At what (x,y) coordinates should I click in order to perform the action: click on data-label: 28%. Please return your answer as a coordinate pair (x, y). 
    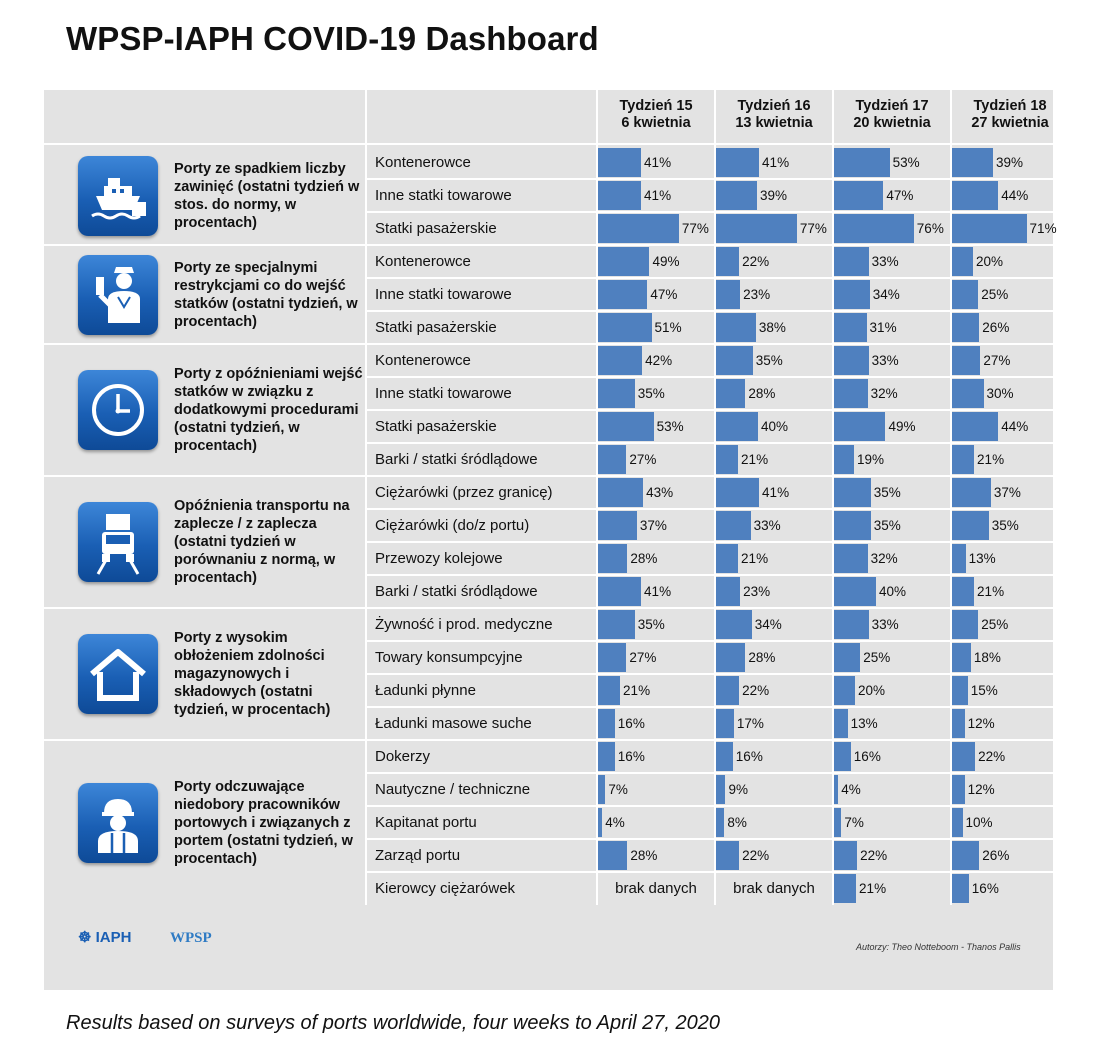
    Looking at the image, I should click on (762, 657).